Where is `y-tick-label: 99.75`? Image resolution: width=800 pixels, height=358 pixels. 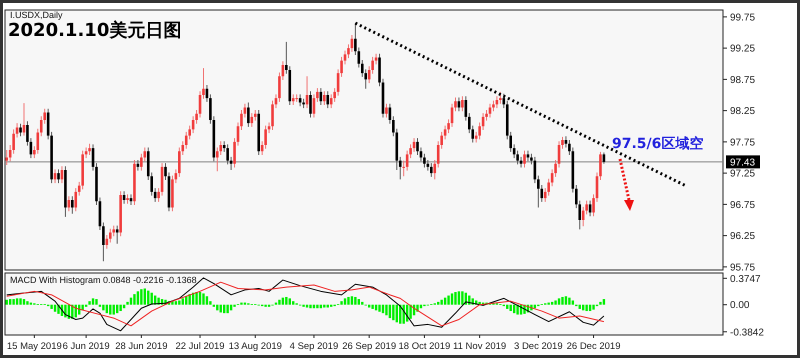 y-tick-label: 99.75 is located at coordinates (743, 18).